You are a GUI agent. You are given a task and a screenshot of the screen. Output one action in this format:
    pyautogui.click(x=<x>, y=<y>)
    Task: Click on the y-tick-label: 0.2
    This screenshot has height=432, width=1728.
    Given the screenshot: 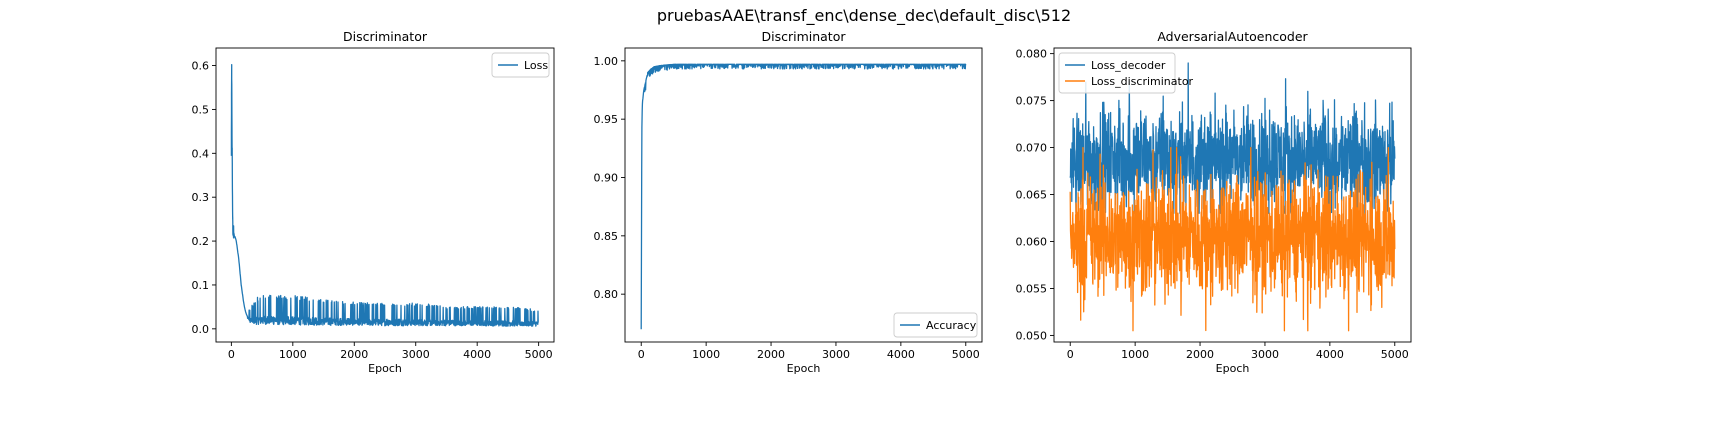 What is the action you would take?
    pyautogui.click(x=201, y=241)
    